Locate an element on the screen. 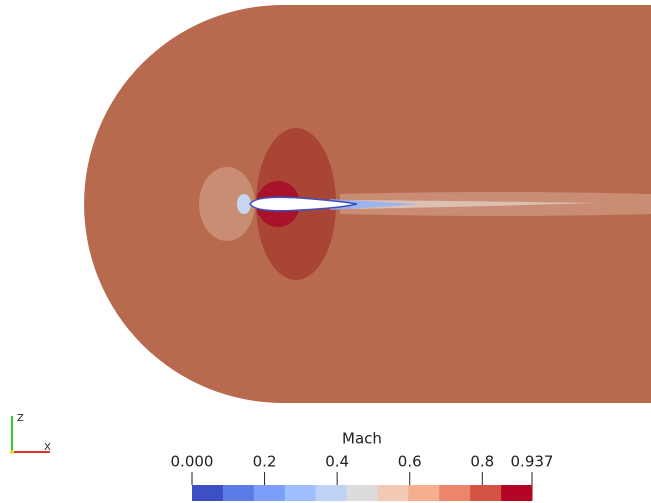  tick-label: 0.6 is located at coordinates (410, 462).